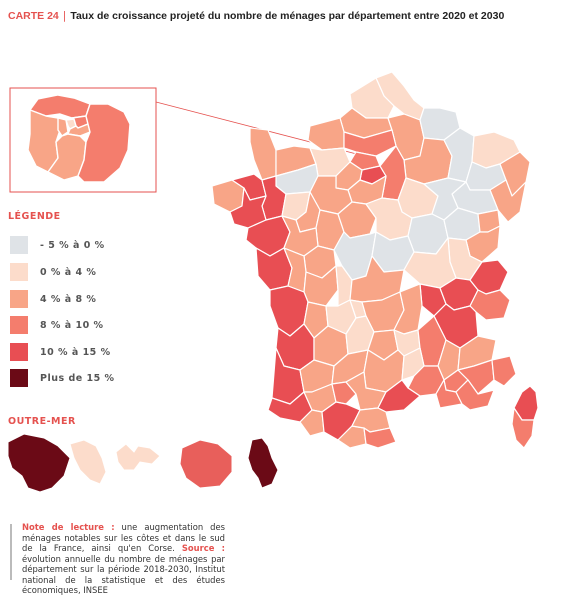  What do you see at coordinates (380, 438) in the screenshot?
I see `dept-pyrenees-orientales` at bounding box center [380, 438].